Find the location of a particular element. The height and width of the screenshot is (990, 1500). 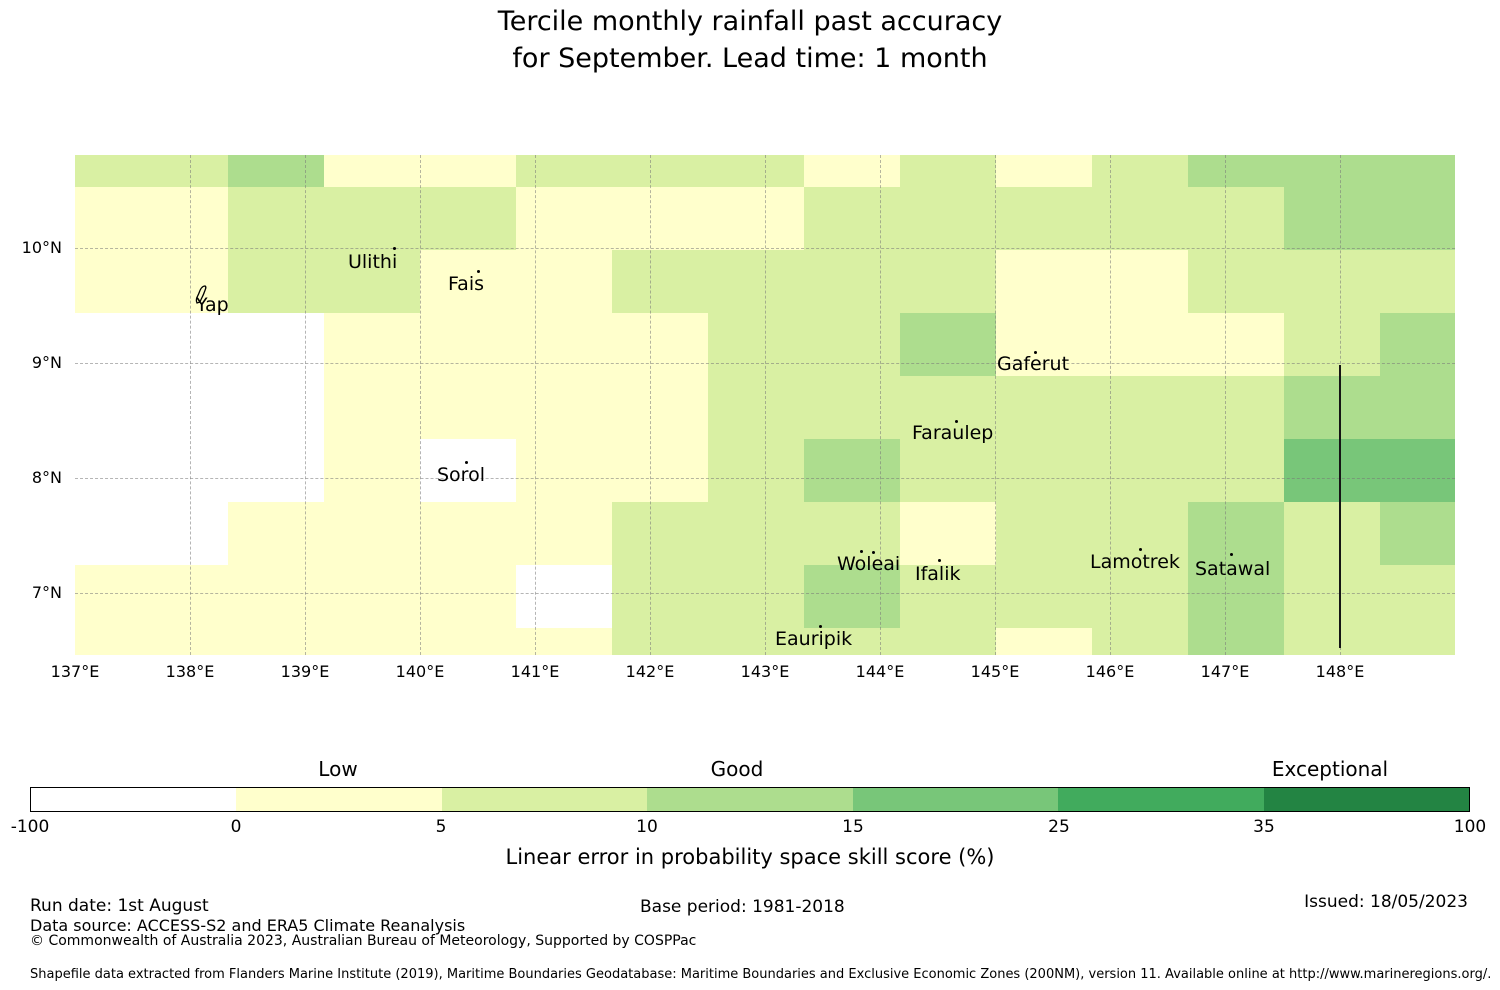

island-label-woleai: Woleai is located at coordinates (869, 564).